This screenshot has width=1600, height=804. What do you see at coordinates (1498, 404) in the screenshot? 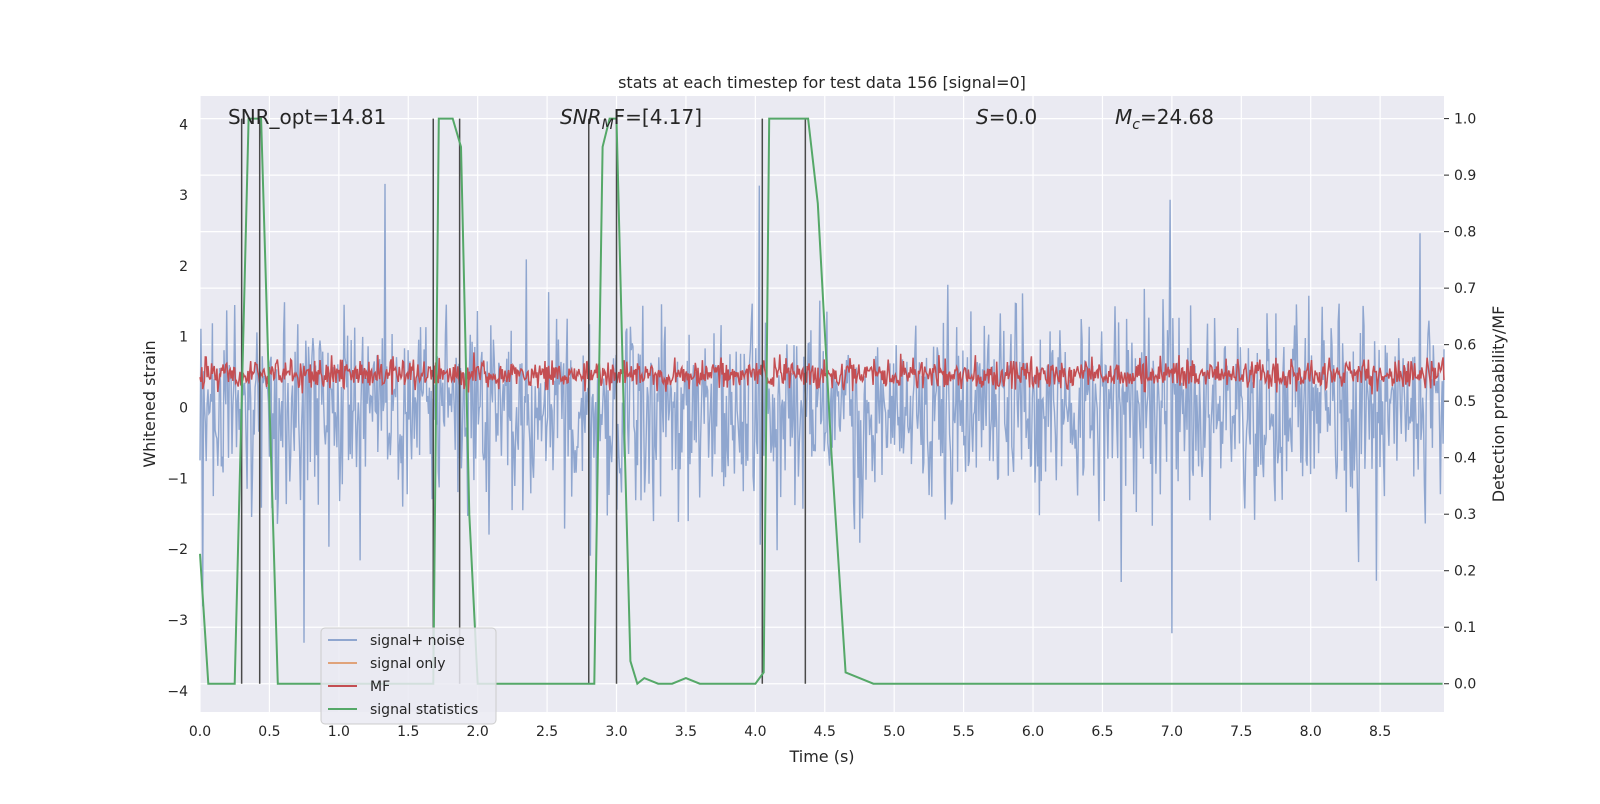
I see `y-axis-label-right: Detection probability/MF` at bounding box center [1498, 404].